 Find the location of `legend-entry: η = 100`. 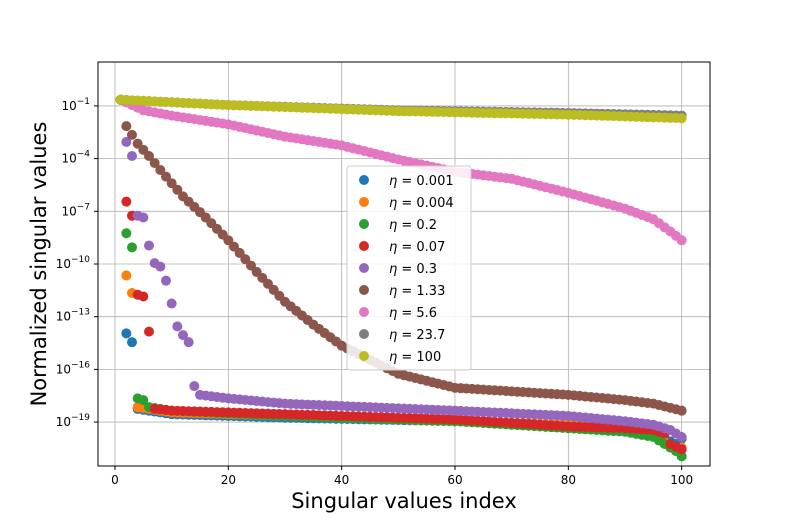

legend-entry: η = 100 is located at coordinates (400, 357).